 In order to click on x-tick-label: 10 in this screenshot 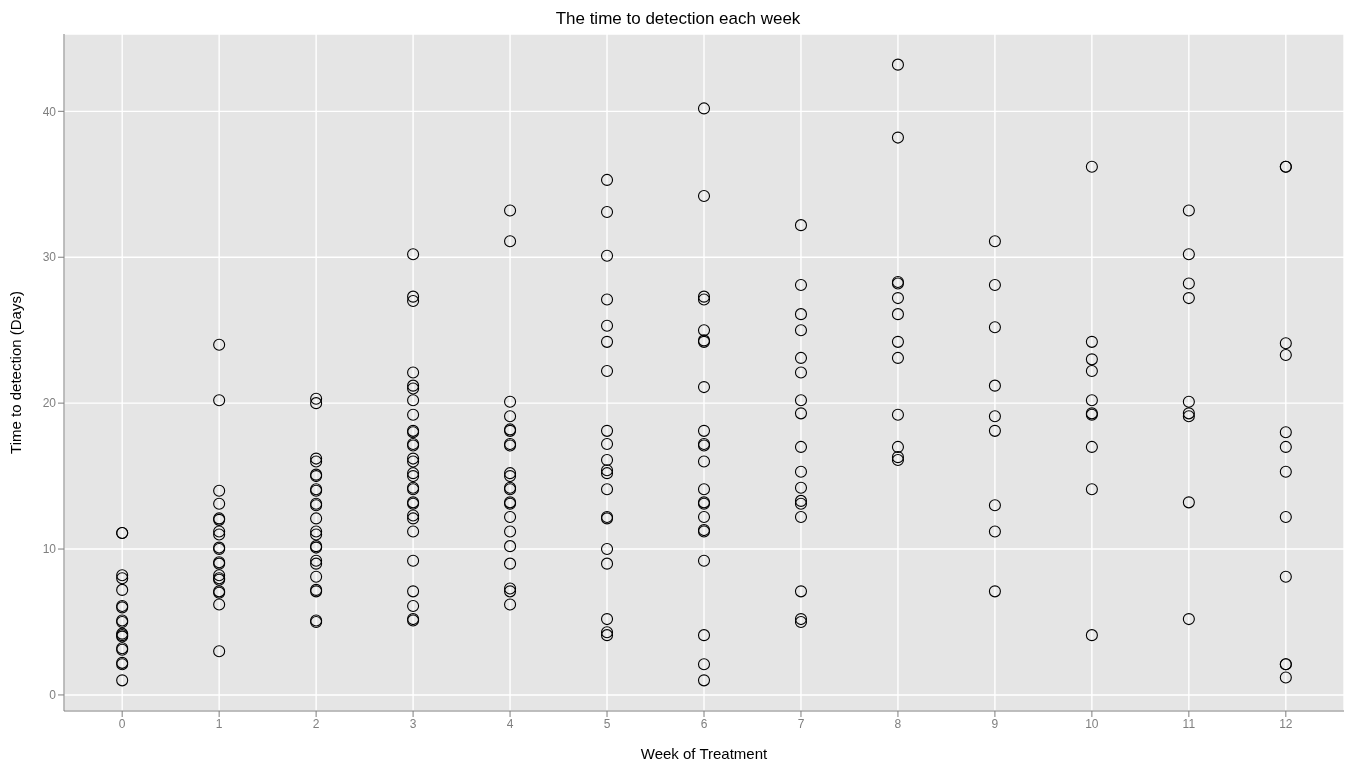, I will do `click(1092, 723)`.